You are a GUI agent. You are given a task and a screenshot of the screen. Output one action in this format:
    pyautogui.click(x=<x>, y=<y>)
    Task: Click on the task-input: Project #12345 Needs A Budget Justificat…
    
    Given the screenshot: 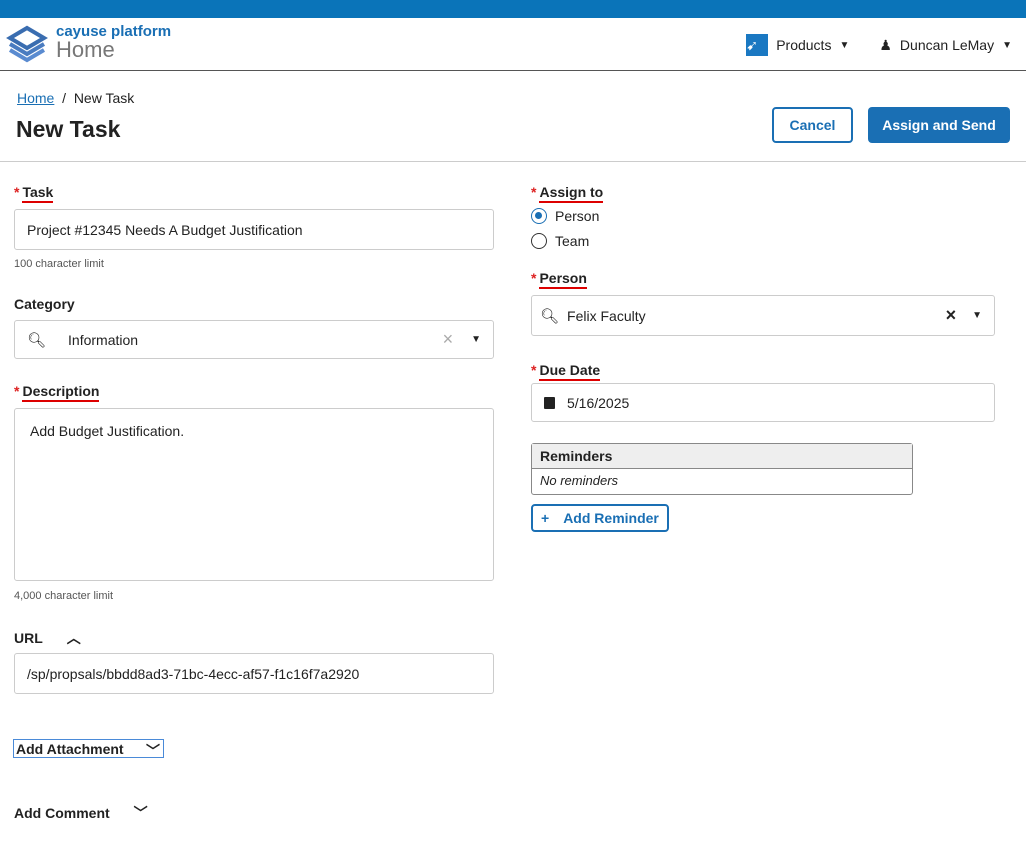 What is the action you would take?
    pyautogui.click(x=254, y=229)
    